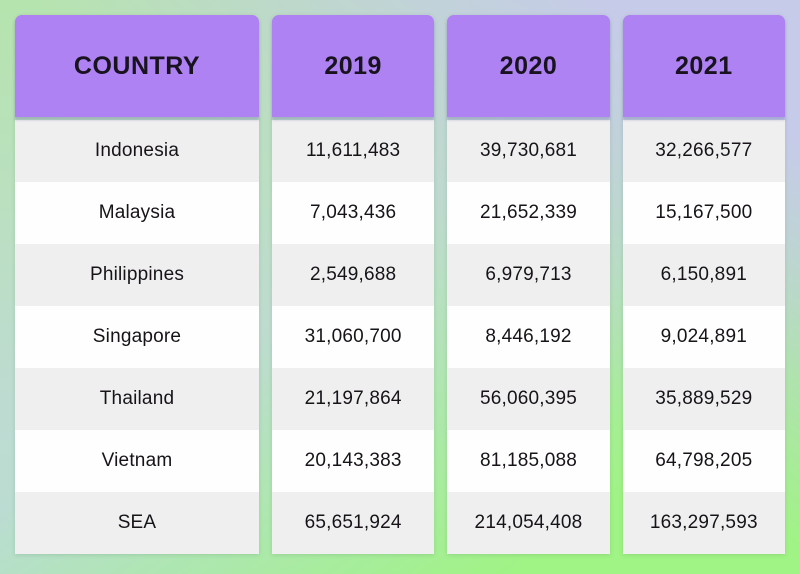 Image resolution: width=800 pixels, height=574 pixels. I want to click on value-cell: 56,060,395, so click(528, 399).